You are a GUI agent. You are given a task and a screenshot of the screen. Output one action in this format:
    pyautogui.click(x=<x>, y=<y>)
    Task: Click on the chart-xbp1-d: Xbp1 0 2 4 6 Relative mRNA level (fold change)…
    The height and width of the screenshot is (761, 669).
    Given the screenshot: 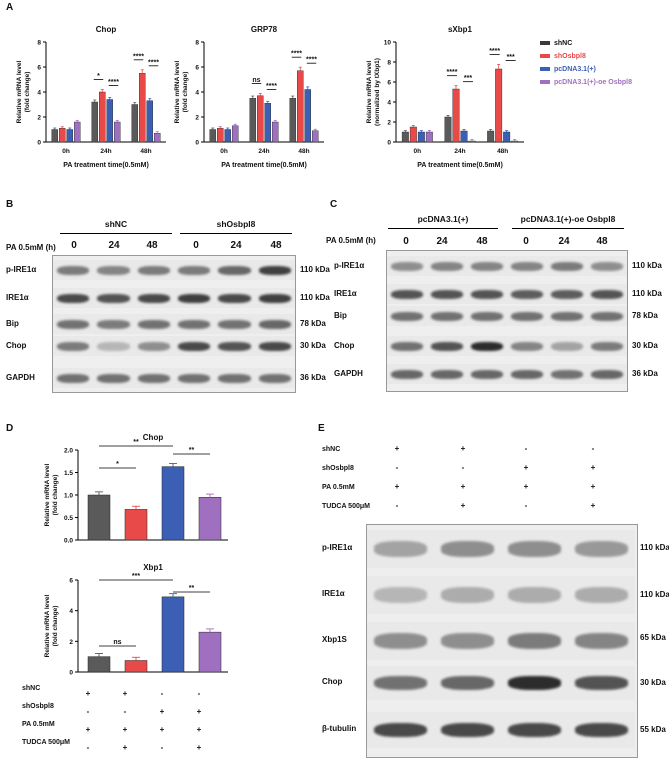 What is the action you would take?
    pyautogui.click(x=136, y=620)
    